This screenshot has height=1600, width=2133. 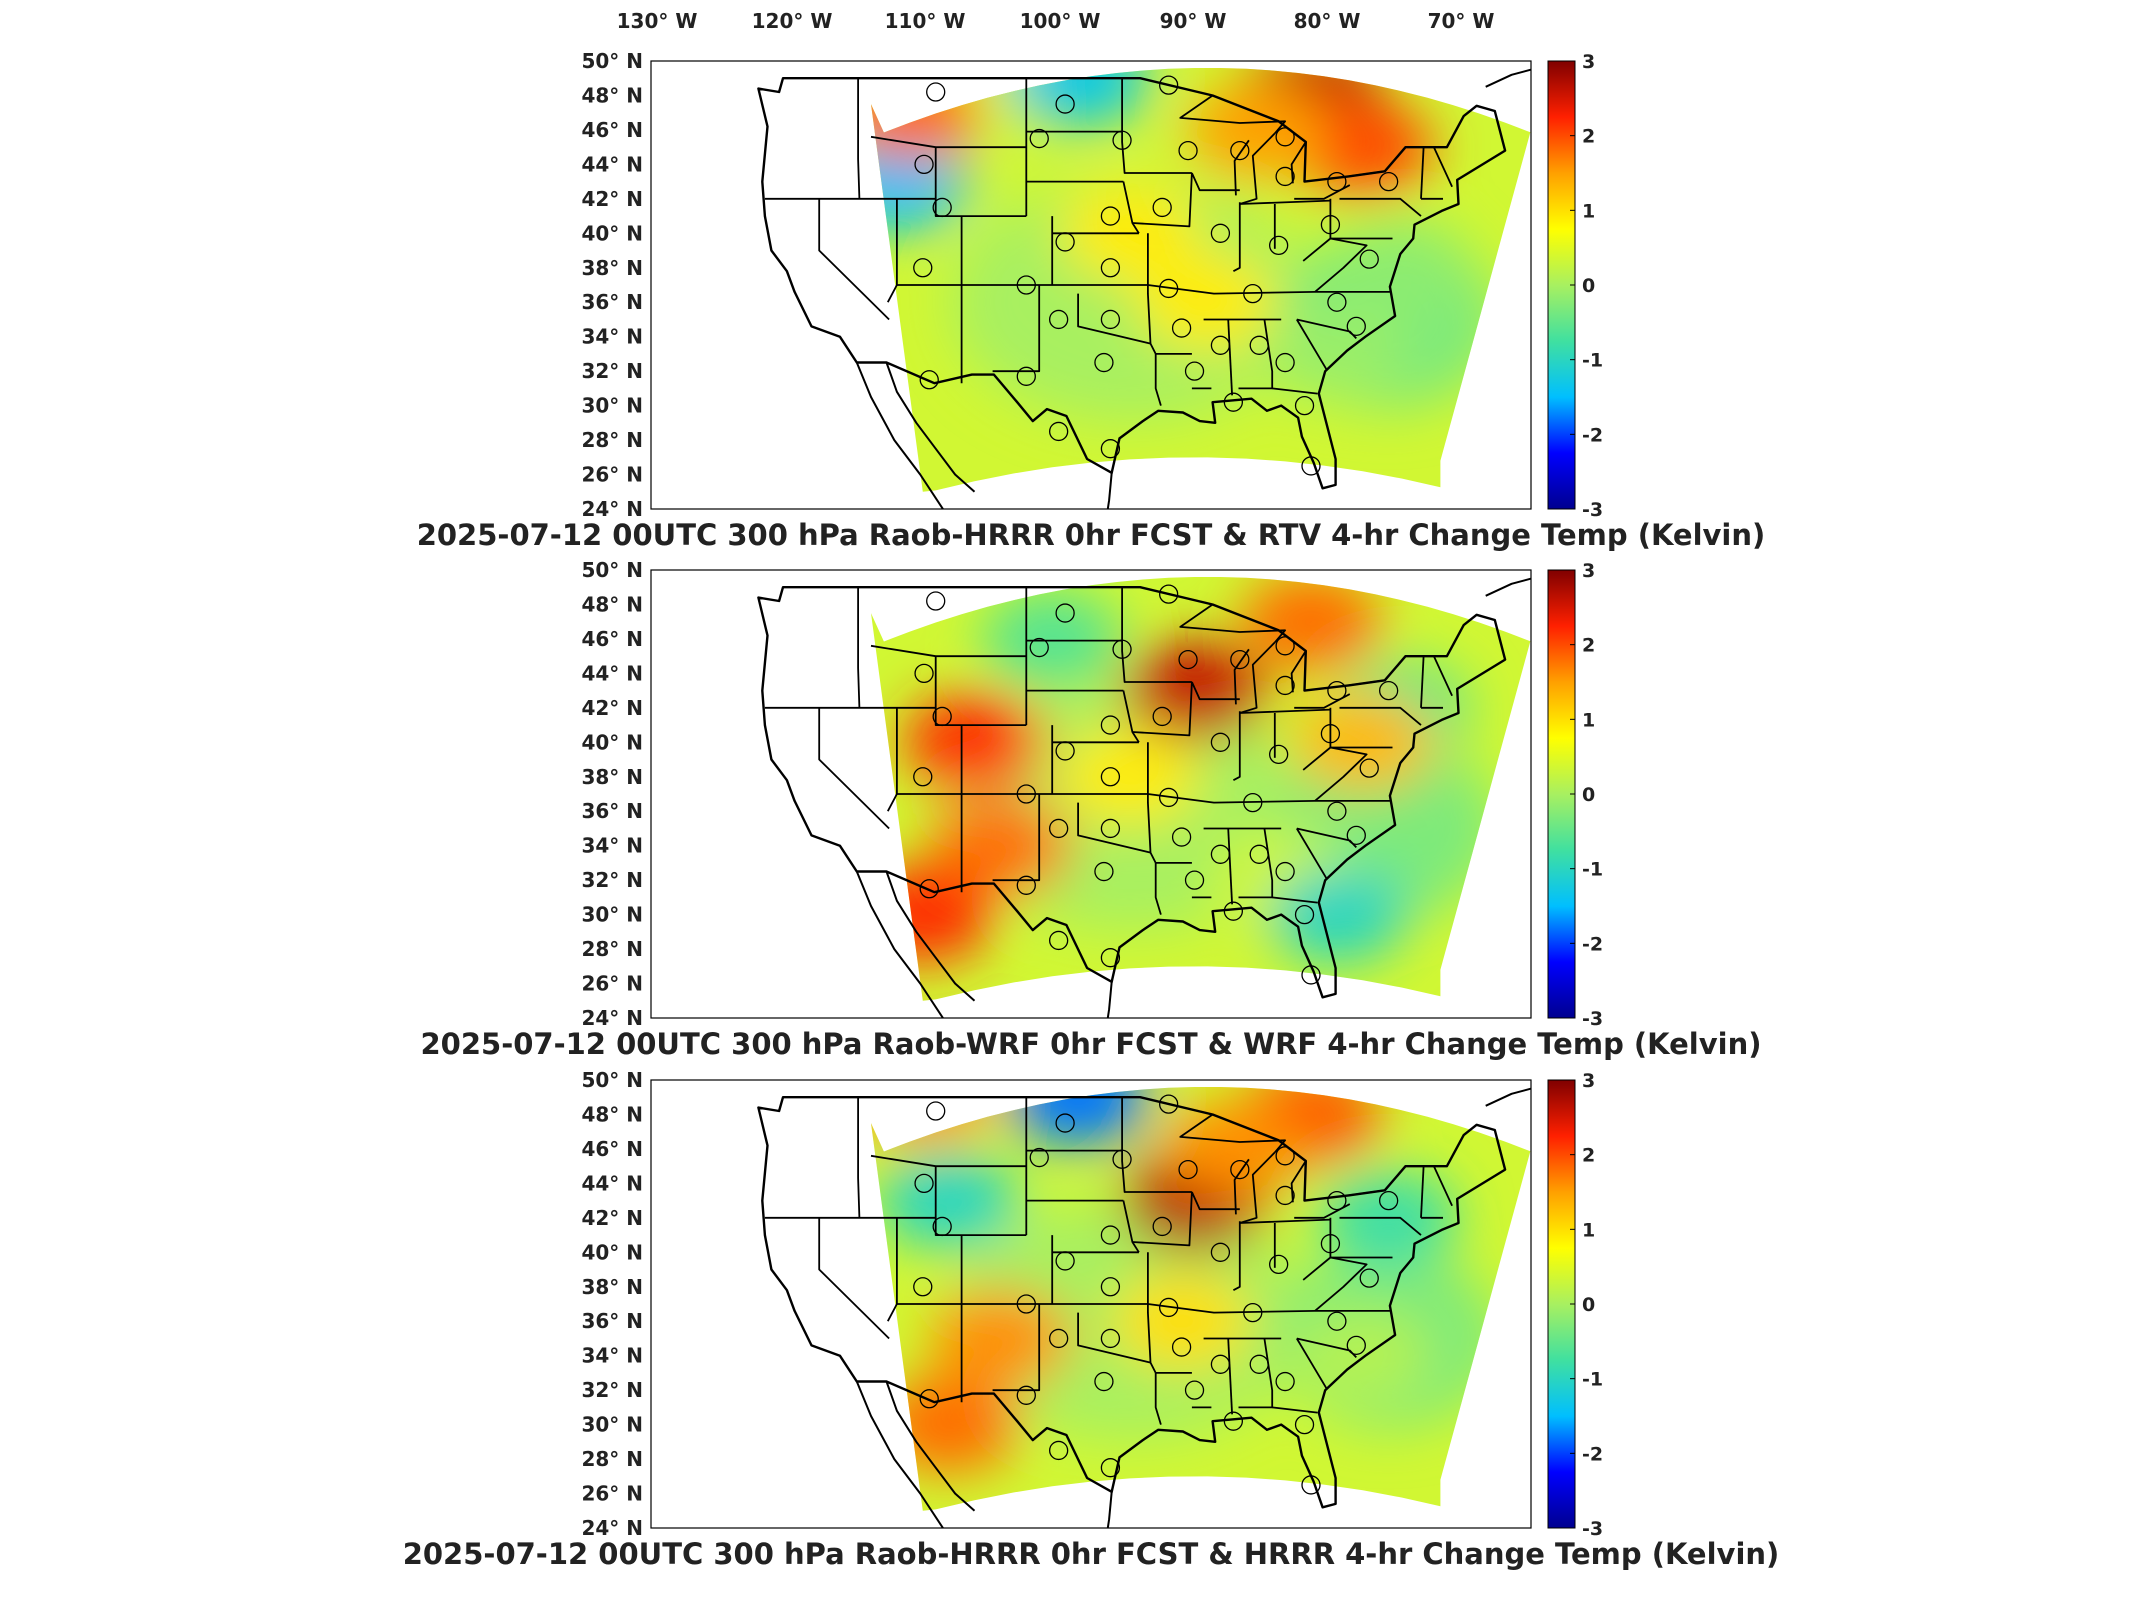 What do you see at coordinates (612, 130) in the screenshot?
I see `lat-label: 46° N` at bounding box center [612, 130].